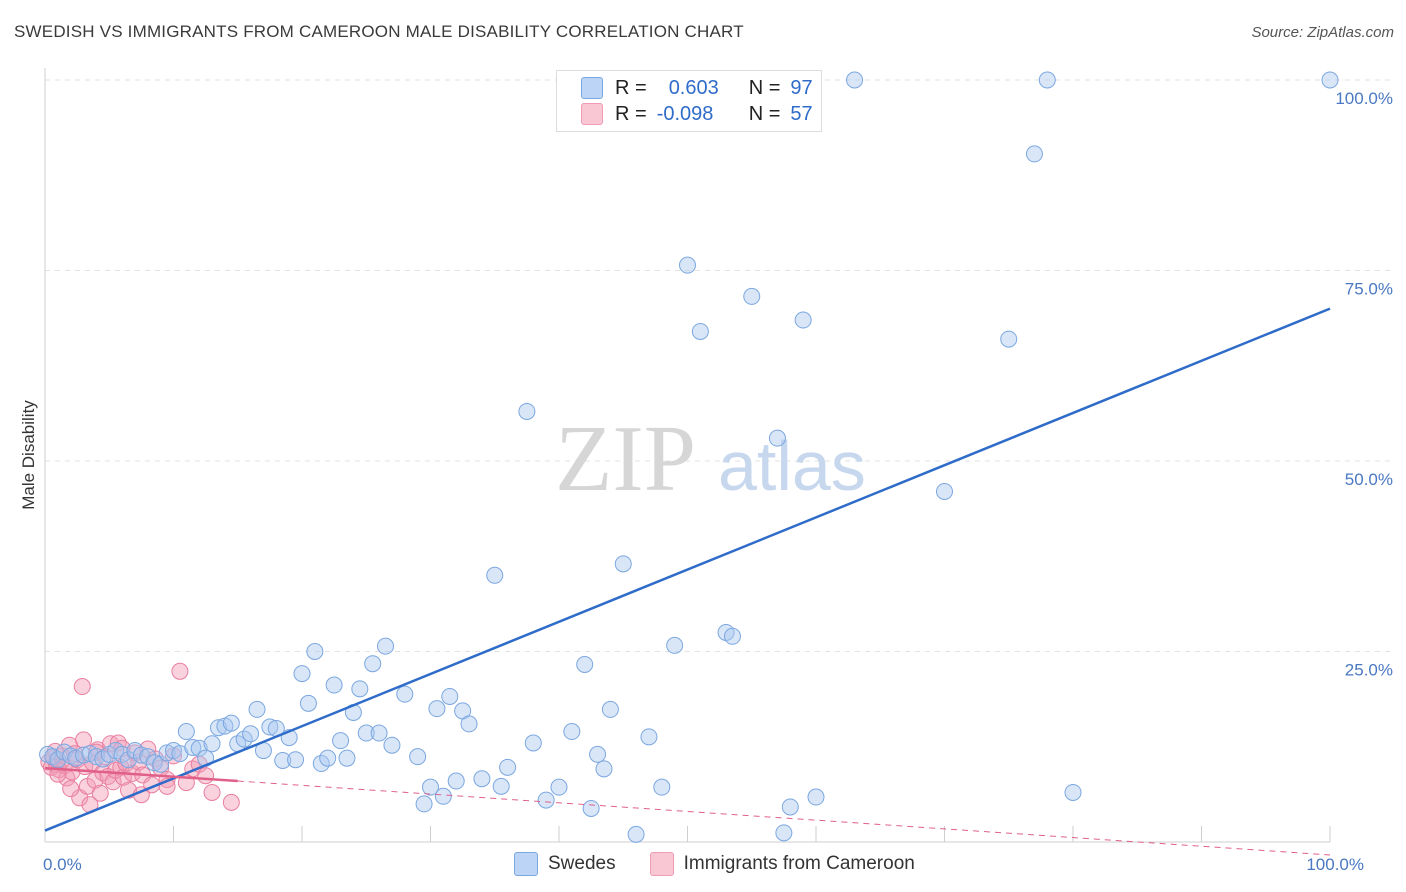  Describe the element at coordinates (799, 863) in the screenshot. I see `cameroon-legend-label: Immigrants from Cameroon` at that location.